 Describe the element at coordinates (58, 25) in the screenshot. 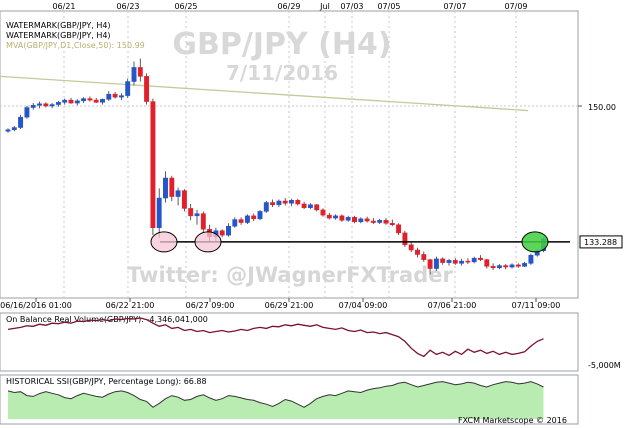

I see `legend-watermark-1: WATERMARK(GBP/JPY, H4)` at that location.